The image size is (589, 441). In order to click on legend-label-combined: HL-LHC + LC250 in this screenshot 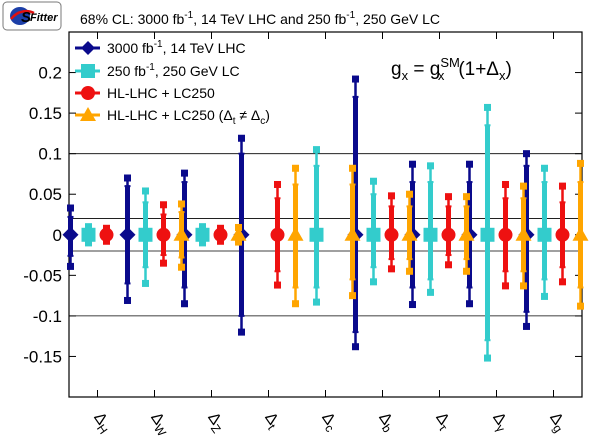, I will do `click(161, 93)`.